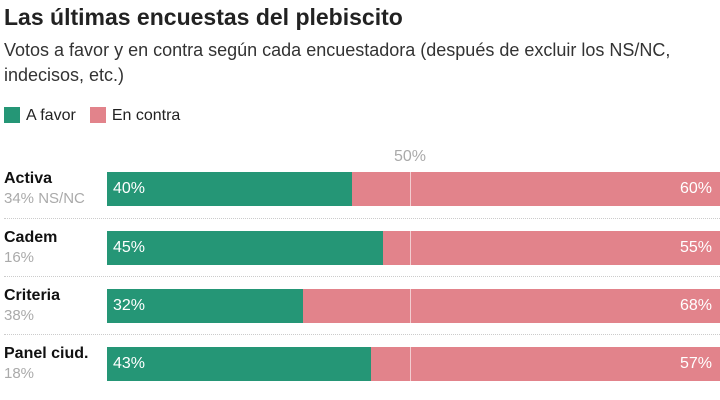 This screenshot has width=720, height=400. Describe the element at coordinates (19, 373) in the screenshot. I see `category-note: 18%` at that location.